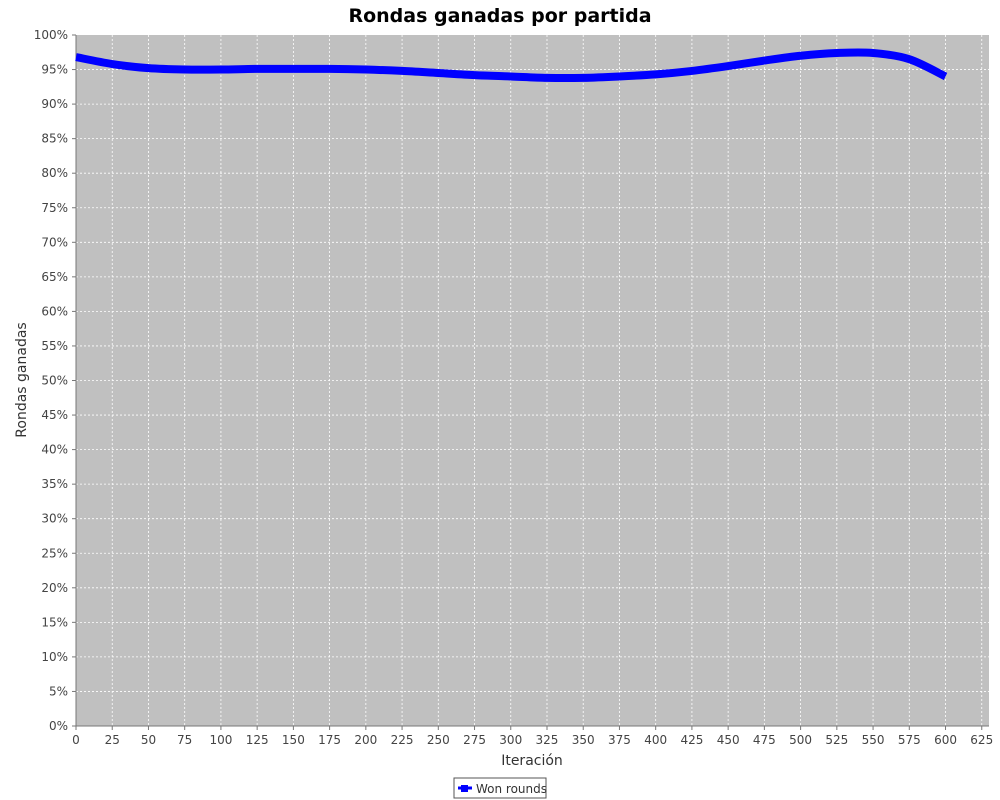 The width and height of the screenshot is (1000, 800). What do you see at coordinates (54, 346) in the screenshot?
I see `y-tick-label: 55%` at bounding box center [54, 346].